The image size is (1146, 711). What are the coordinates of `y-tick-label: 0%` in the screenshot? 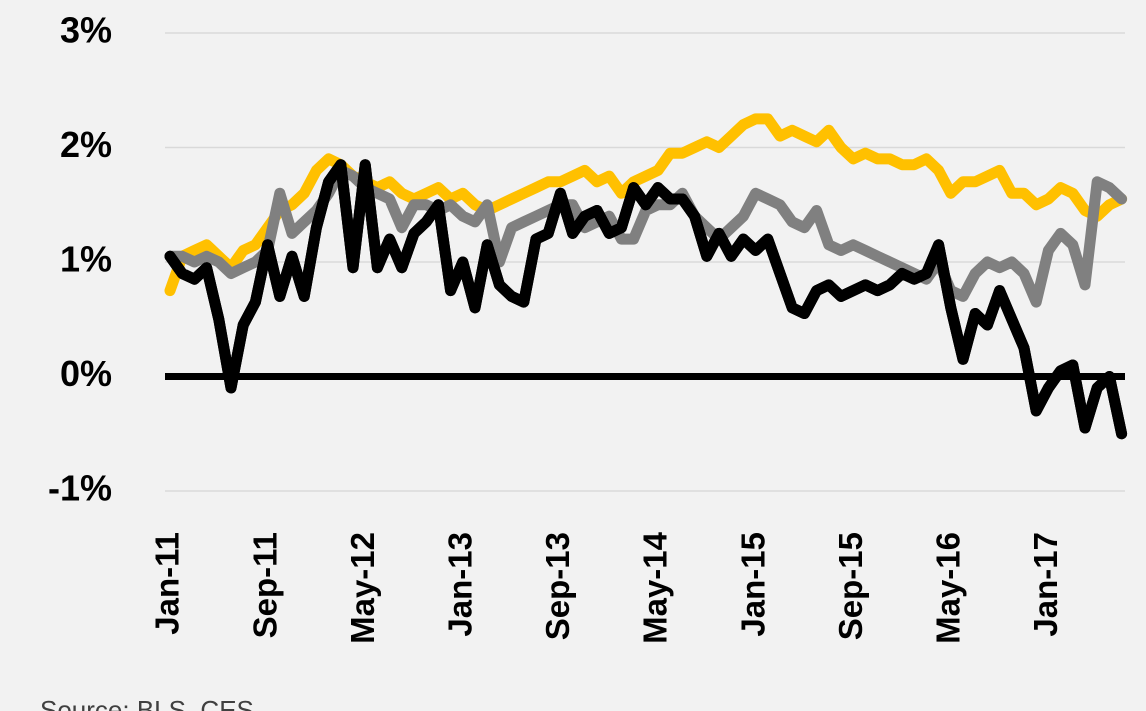 It's located at (86, 373).